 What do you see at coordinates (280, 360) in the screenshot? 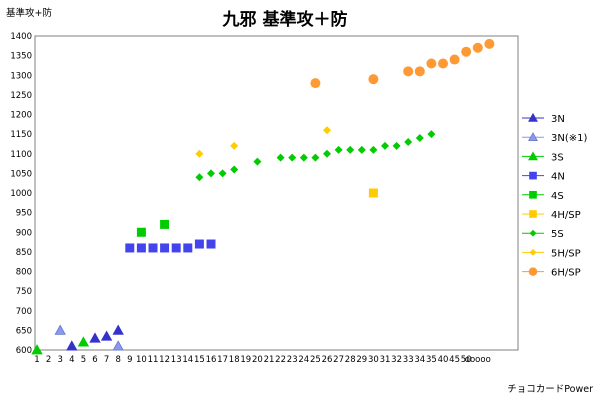
I see `x-tick-label: 22` at bounding box center [280, 360].